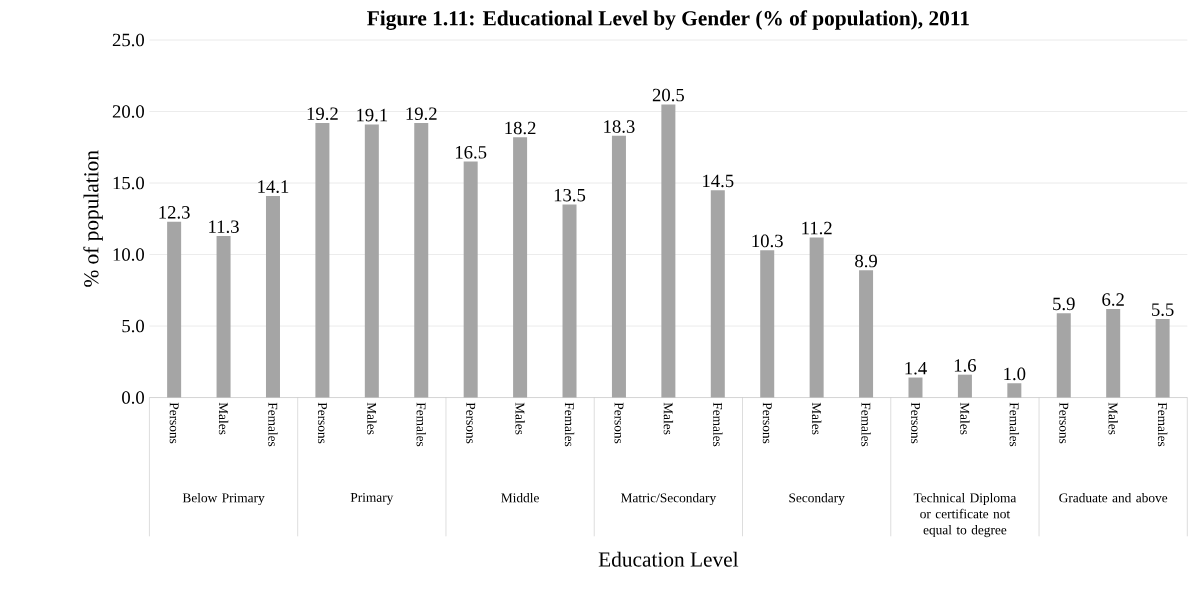 Image resolution: width=1198 pixels, height=598 pixels. What do you see at coordinates (174, 212) in the screenshot?
I see `data-label: 12.3` at bounding box center [174, 212].